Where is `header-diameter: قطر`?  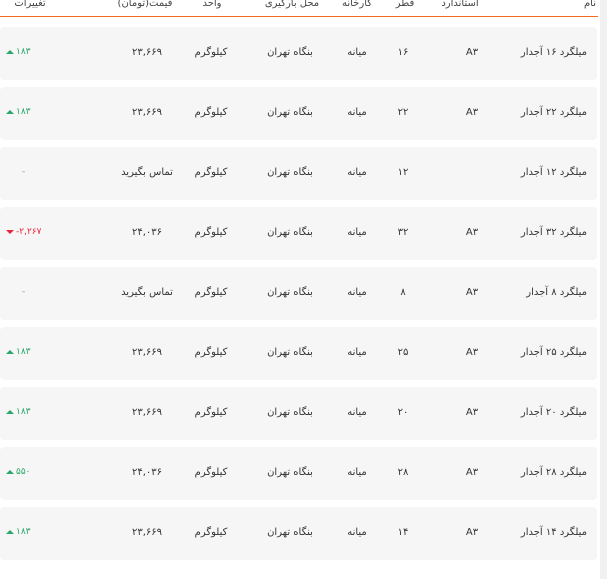
header-diameter: قطر is located at coordinates (405, 4).